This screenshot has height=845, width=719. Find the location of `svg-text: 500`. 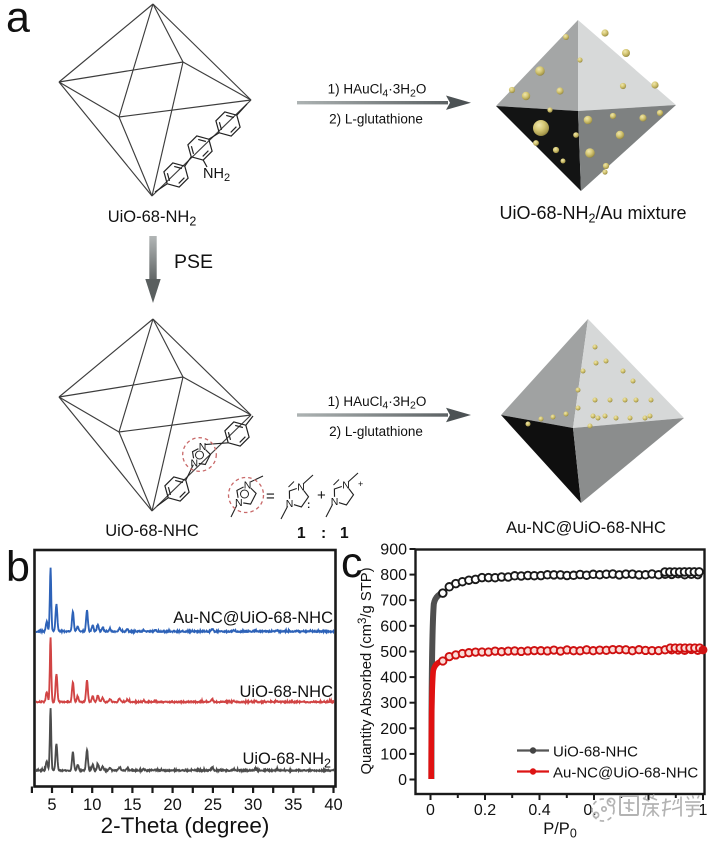

svg-text: 500 is located at coordinates (393, 652).